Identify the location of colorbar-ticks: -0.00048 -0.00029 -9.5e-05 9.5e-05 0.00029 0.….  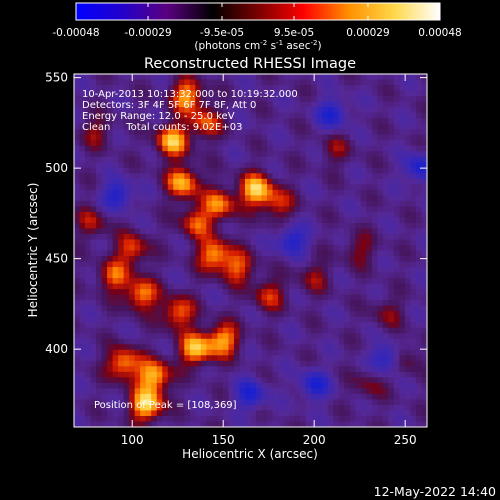
(257, 21).